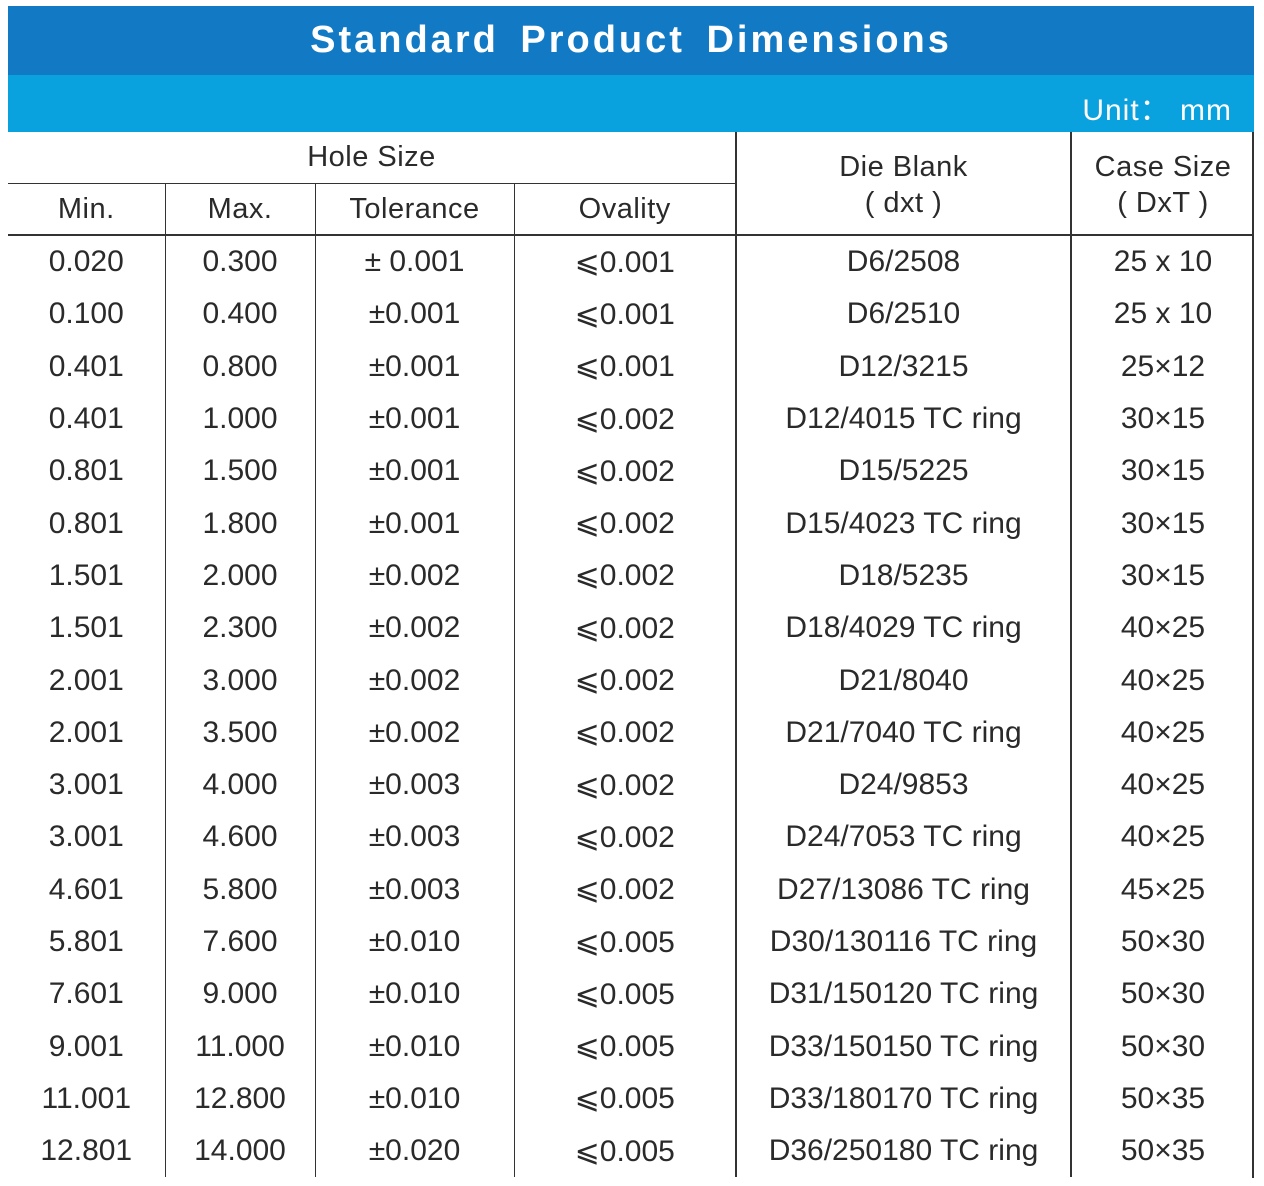  Describe the element at coordinates (239, 1046) in the screenshot. I see `cell-max: 11.000` at that location.